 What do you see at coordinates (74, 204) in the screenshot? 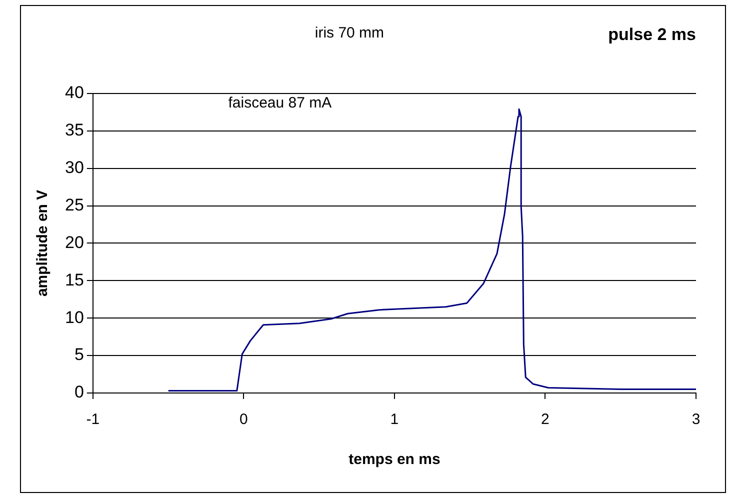
I see `y-tick-label: 25` at bounding box center [74, 204].